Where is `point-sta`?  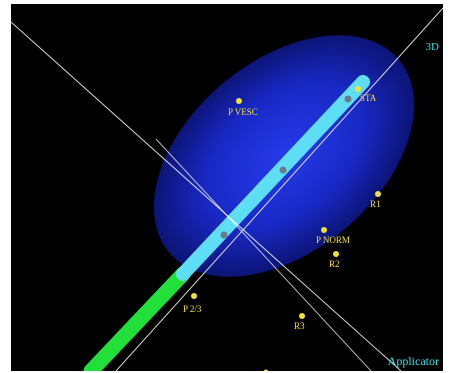
point-sta is located at coordinates (358, 89).